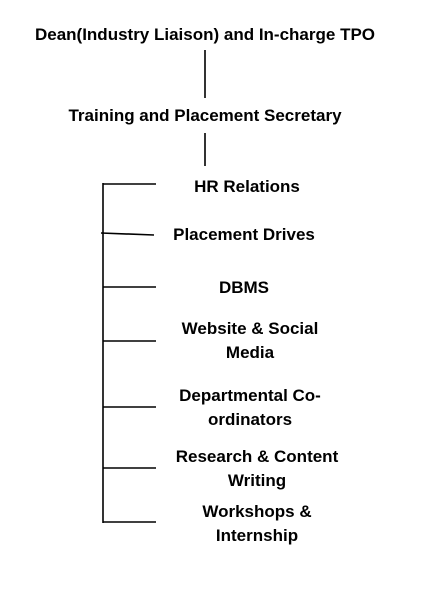 The image size is (433, 597). Describe the element at coordinates (257, 468) in the screenshot. I see `branch-label-research-content-writing: Research & Content Writing` at that location.